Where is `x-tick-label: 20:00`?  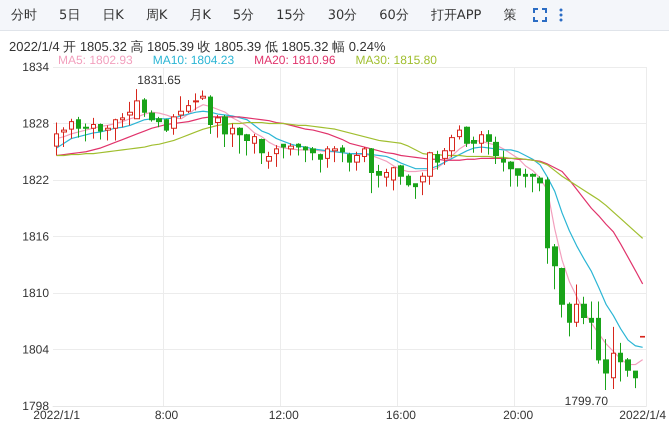
x-tick-label: 20:00 is located at coordinates (518, 414).